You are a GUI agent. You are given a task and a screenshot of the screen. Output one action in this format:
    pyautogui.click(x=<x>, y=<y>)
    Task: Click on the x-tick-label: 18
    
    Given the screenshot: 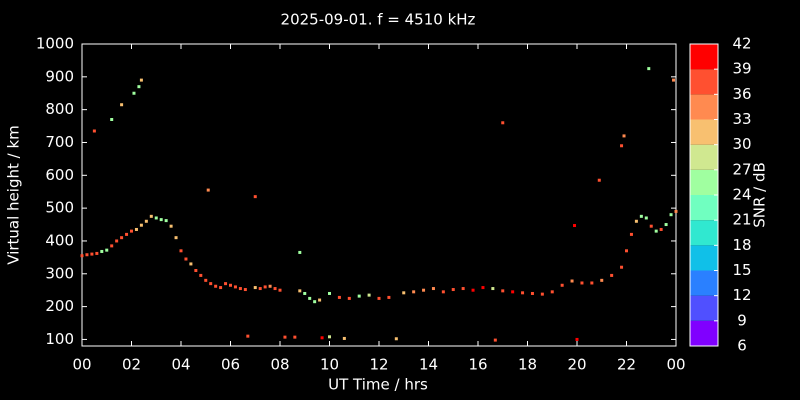 What is the action you would take?
    pyautogui.click(x=527, y=365)
    